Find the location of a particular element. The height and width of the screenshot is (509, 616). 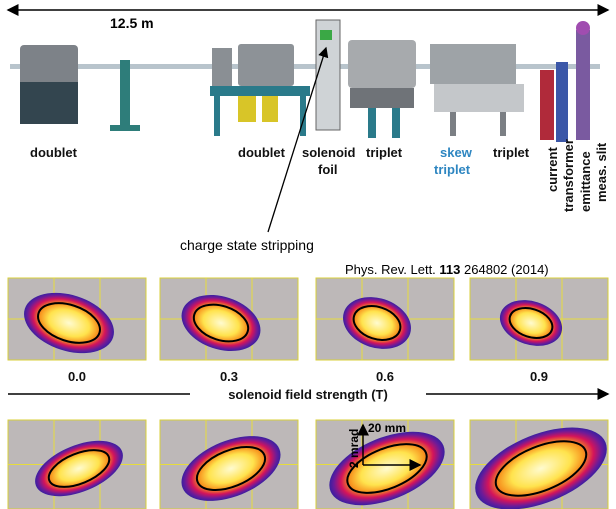

label-bg is located at coordinates (308, 394).